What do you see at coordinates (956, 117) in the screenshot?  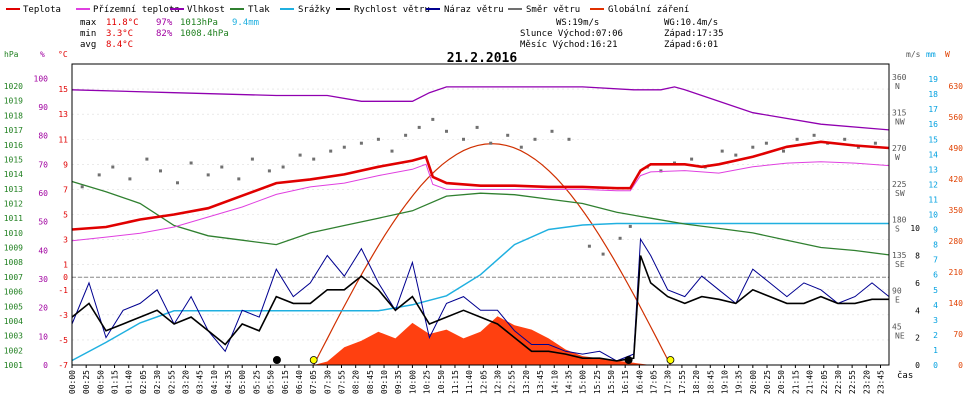 I see `y-tick-wm2: 560` at bounding box center [956, 117].